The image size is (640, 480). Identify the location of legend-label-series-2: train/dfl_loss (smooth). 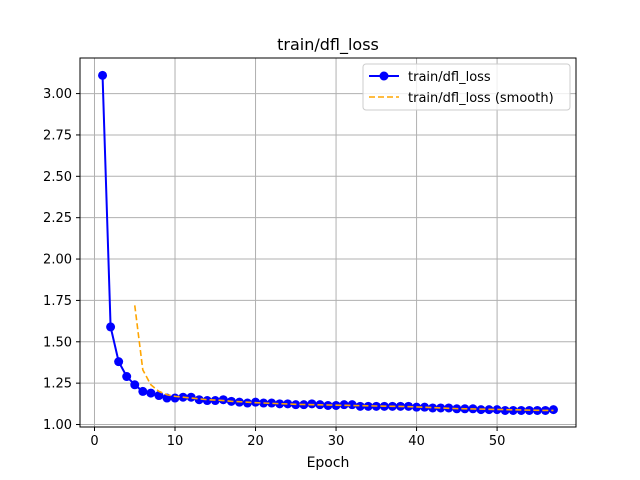
(481, 98).